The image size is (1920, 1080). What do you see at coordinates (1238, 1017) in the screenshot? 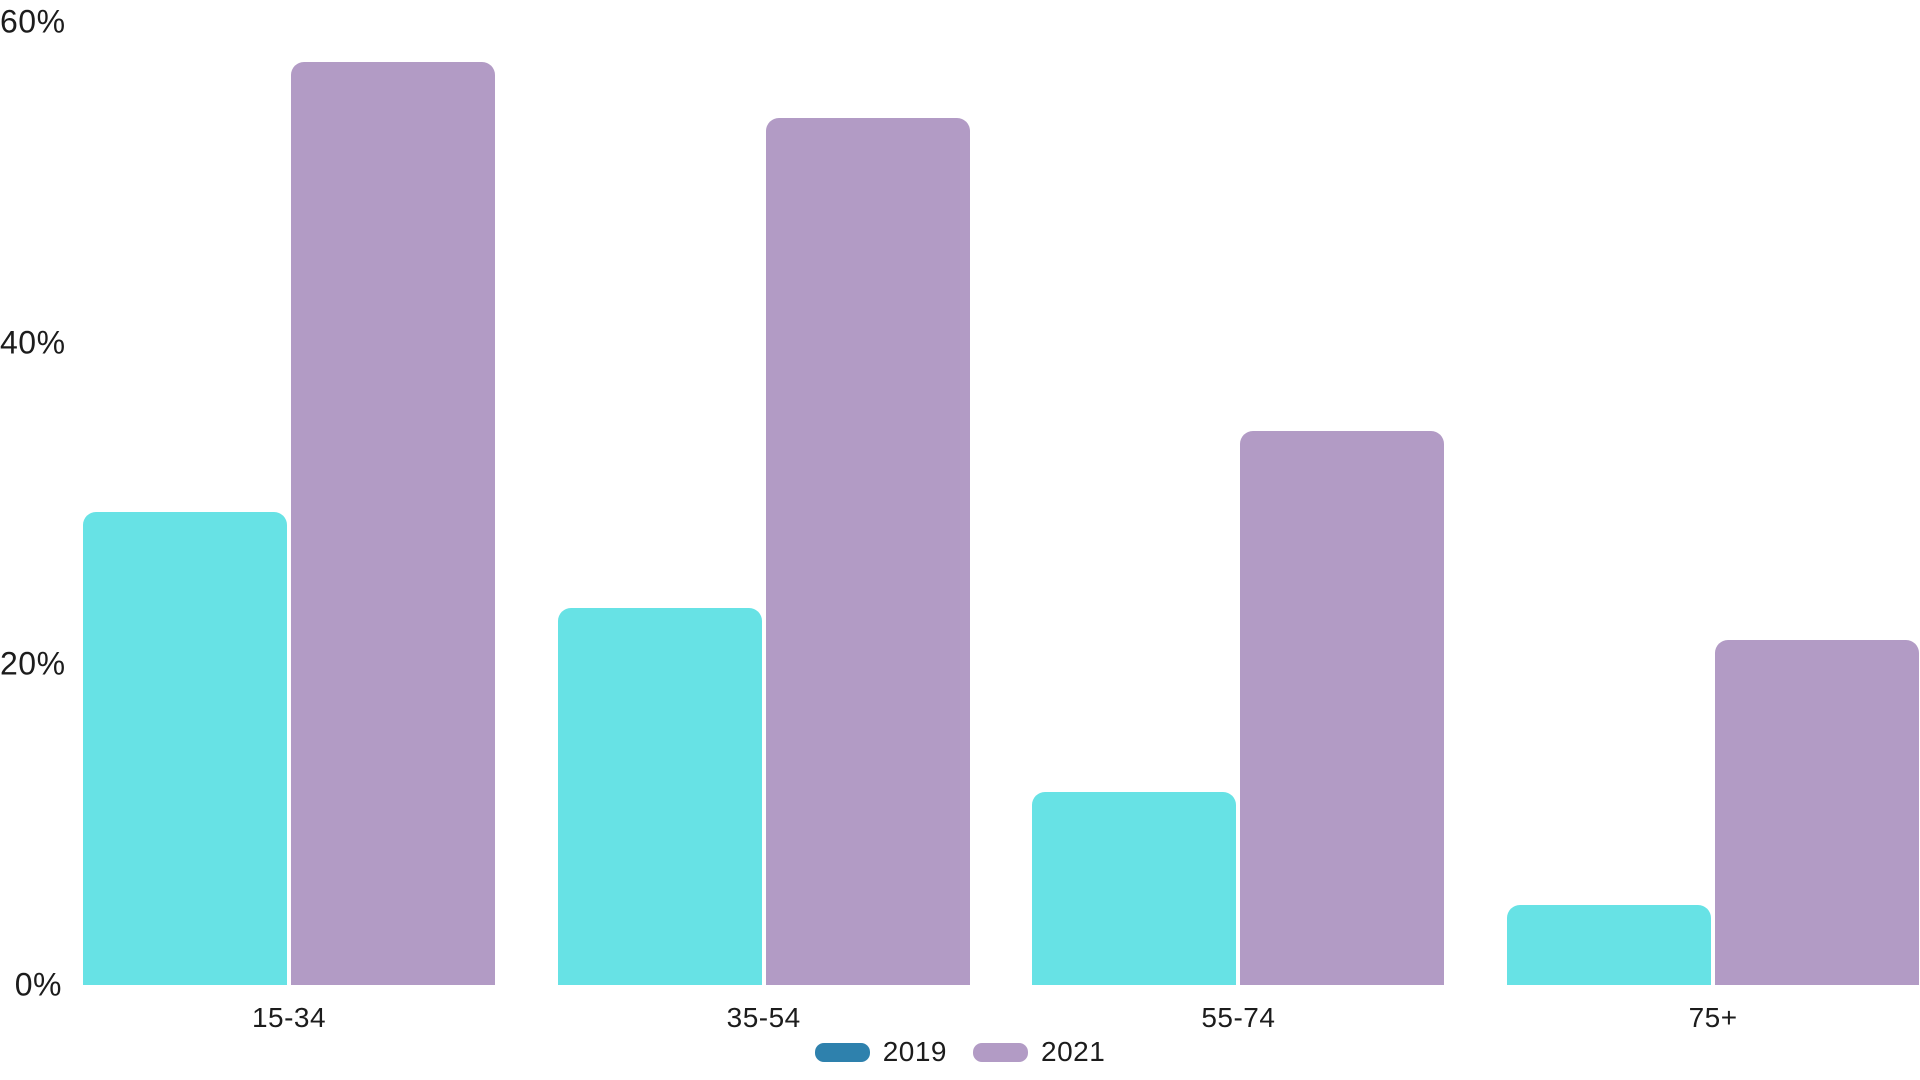
I see `x-axis-category-label: 55-74` at bounding box center [1238, 1017].